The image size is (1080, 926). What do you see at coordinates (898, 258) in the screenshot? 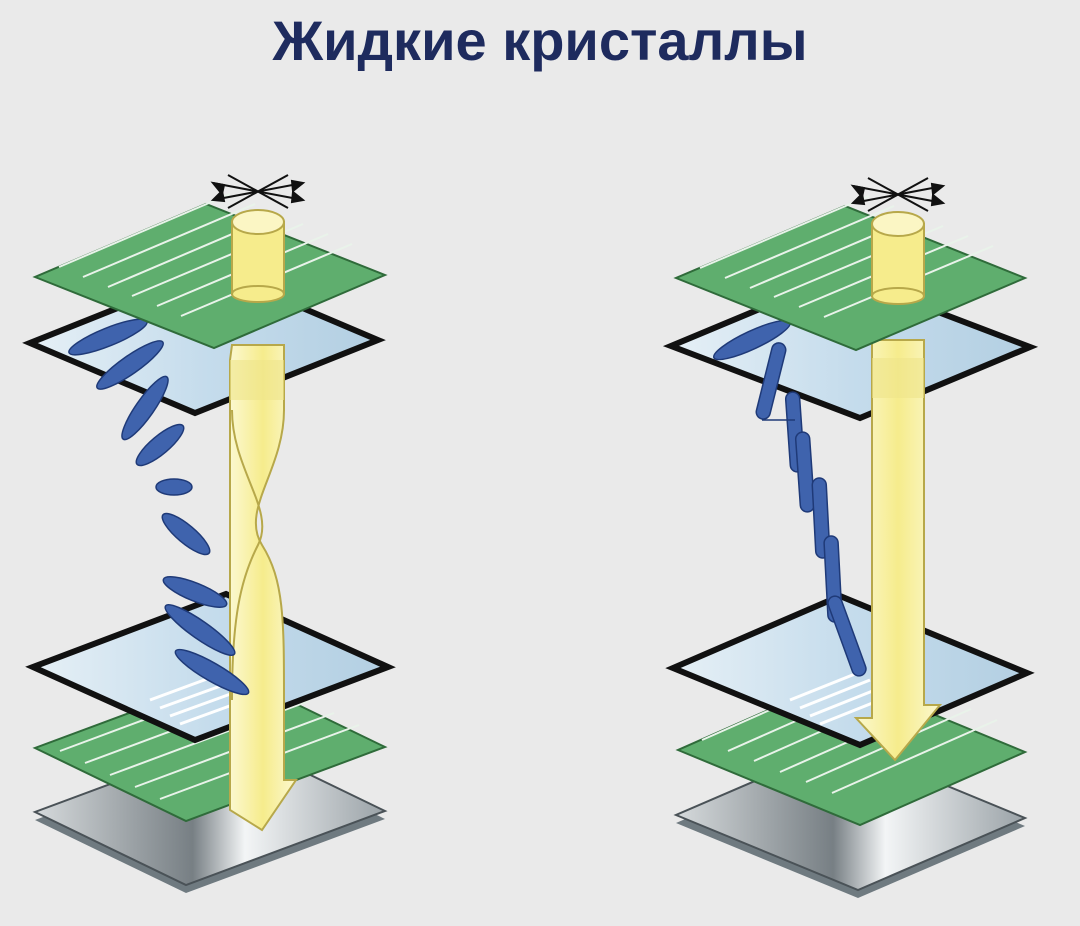
I see `incoming-light-cylinder-right` at bounding box center [898, 258].